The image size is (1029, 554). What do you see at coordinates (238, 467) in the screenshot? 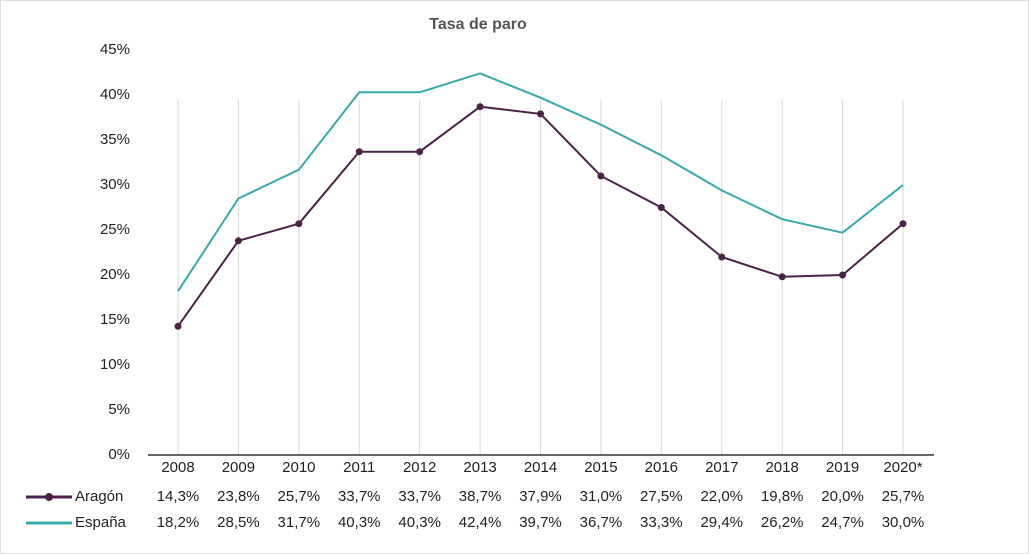
I see `x-tick-label: 2009` at bounding box center [238, 467].